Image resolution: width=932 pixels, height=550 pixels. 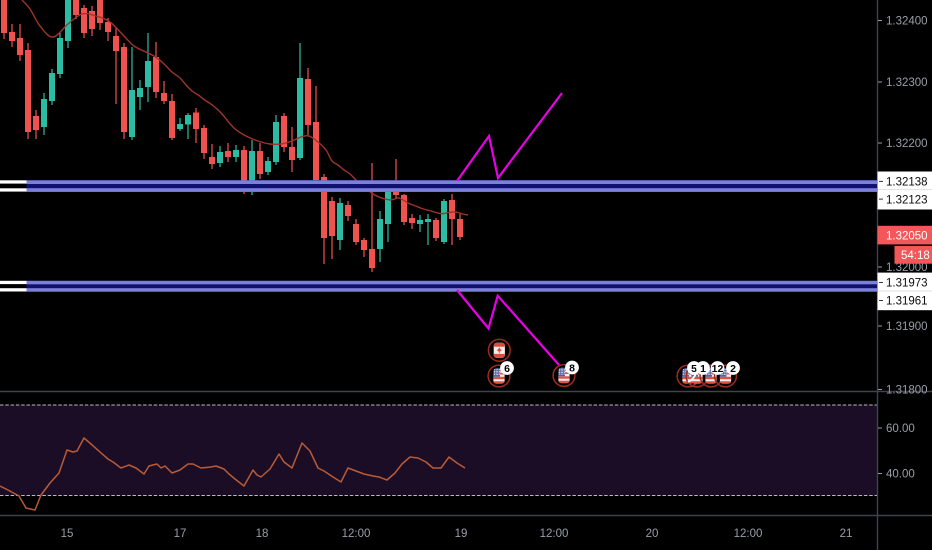 I want to click on svg-text: 1.32400, so click(x=907, y=22).